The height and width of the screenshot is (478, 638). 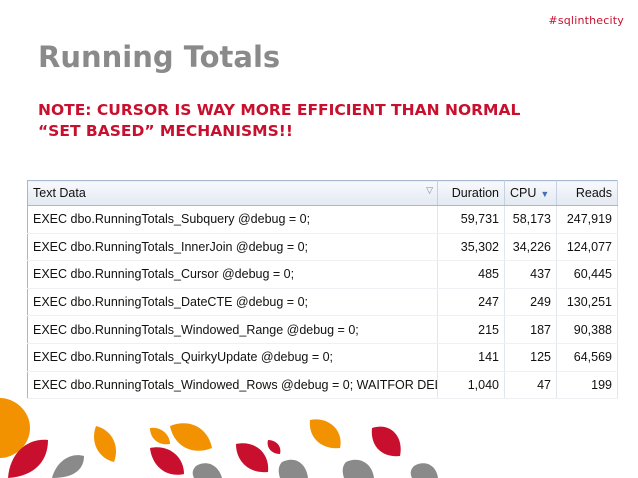 I want to click on grid-header-row: Text Data ▽ Duration CPU ▼ Reads, so click(x=322, y=193).